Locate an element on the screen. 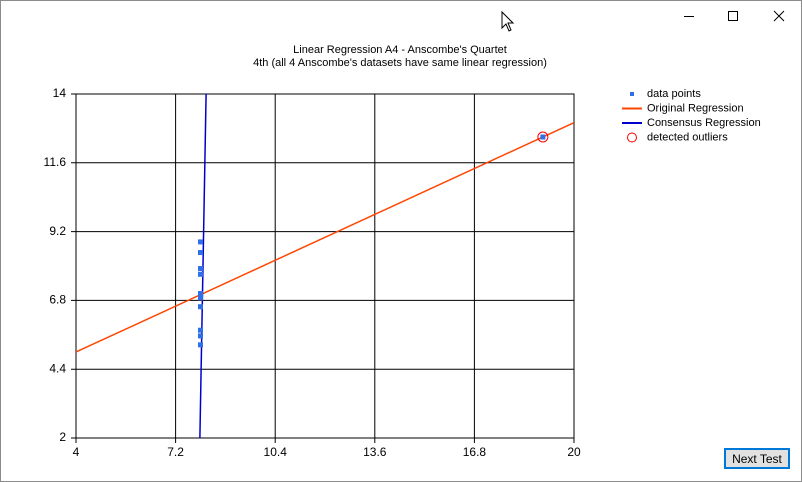 The image size is (802, 482). y-tick-label: 4.4 is located at coordinates (57, 368).